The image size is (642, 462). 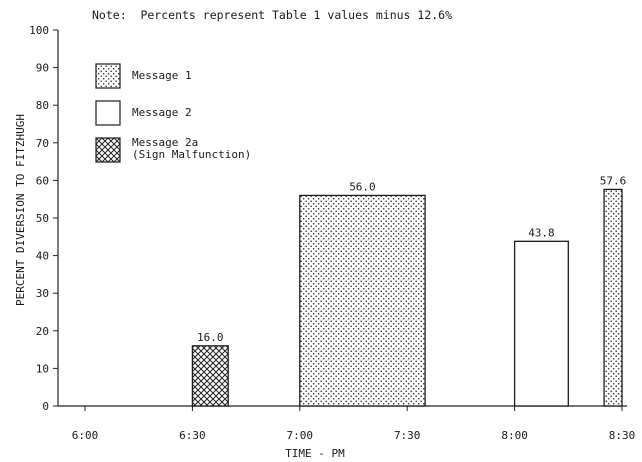 I want to click on x-axis-label: TIME - PM, so click(x=315, y=453).